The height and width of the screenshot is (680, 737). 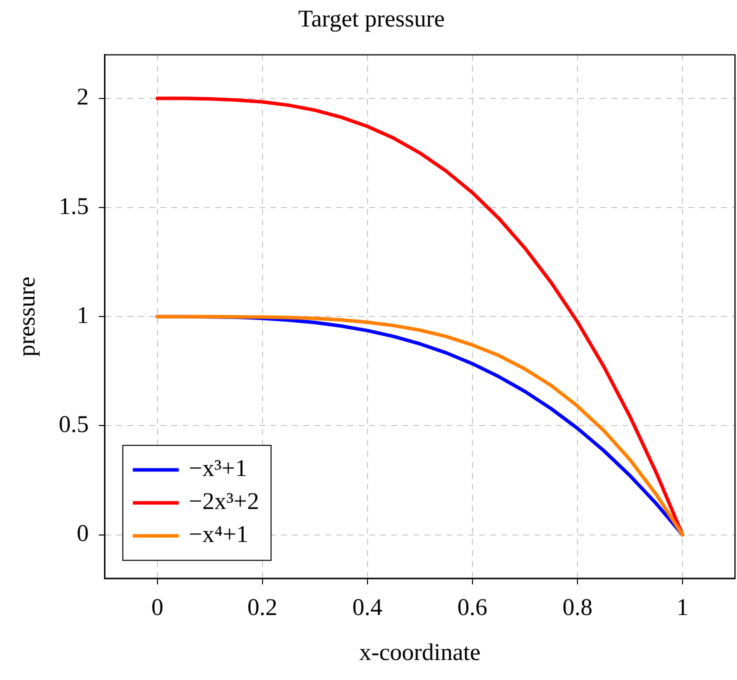 I want to click on y-tick-label: 0, so click(x=82, y=534).